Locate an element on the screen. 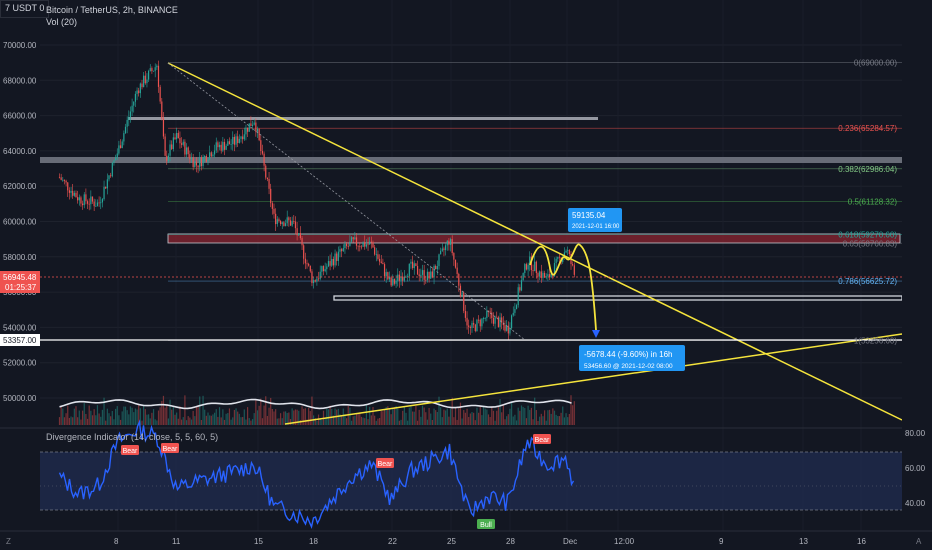 The image size is (932, 550). auto-scale-icon: A is located at coordinates (919, 541).